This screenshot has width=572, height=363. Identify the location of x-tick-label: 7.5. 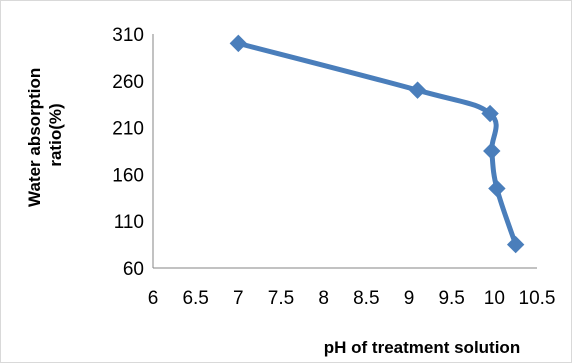
(281, 298).